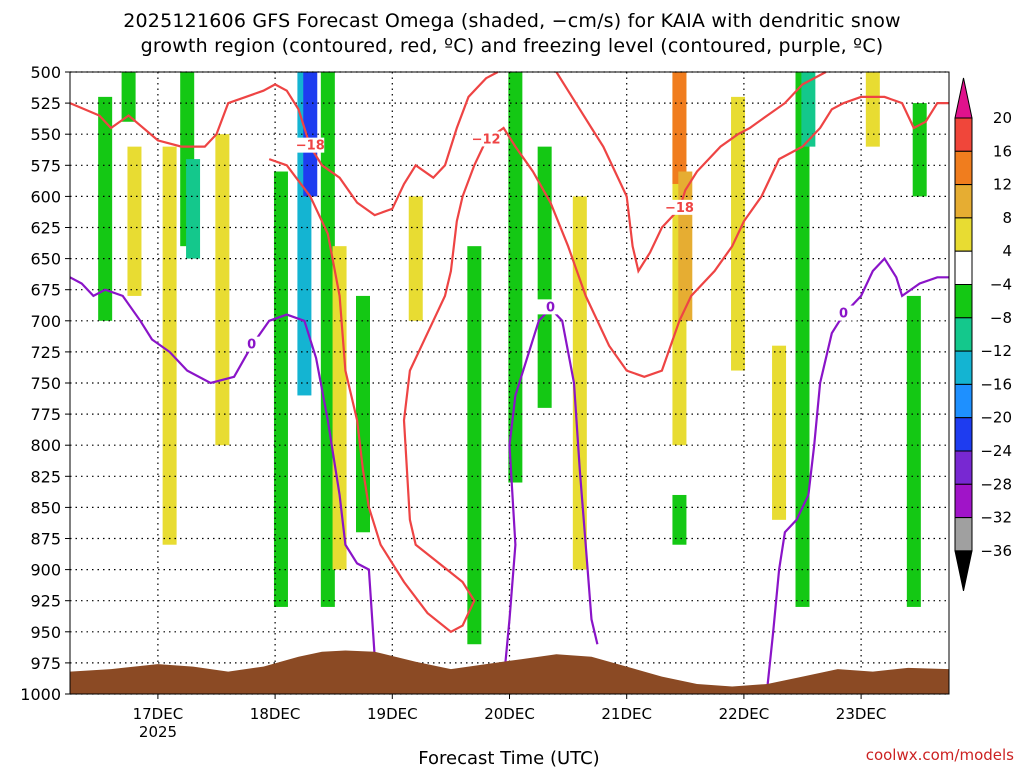 The image size is (1024, 768). What do you see at coordinates (45, 507) in the screenshot?
I see `y-tick-label: 850` at bounding box center [45, 507].